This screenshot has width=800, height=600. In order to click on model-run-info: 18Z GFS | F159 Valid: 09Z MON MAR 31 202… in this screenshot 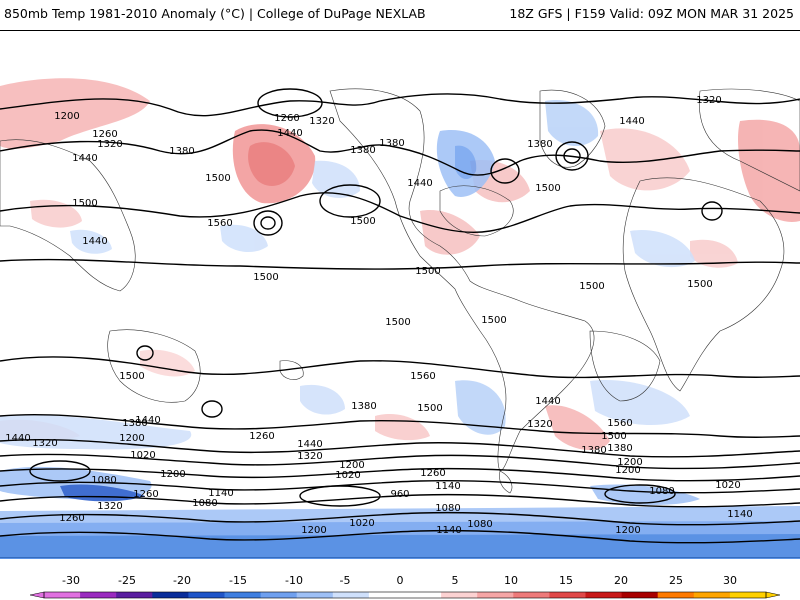, I will do `click(651, 13)`.